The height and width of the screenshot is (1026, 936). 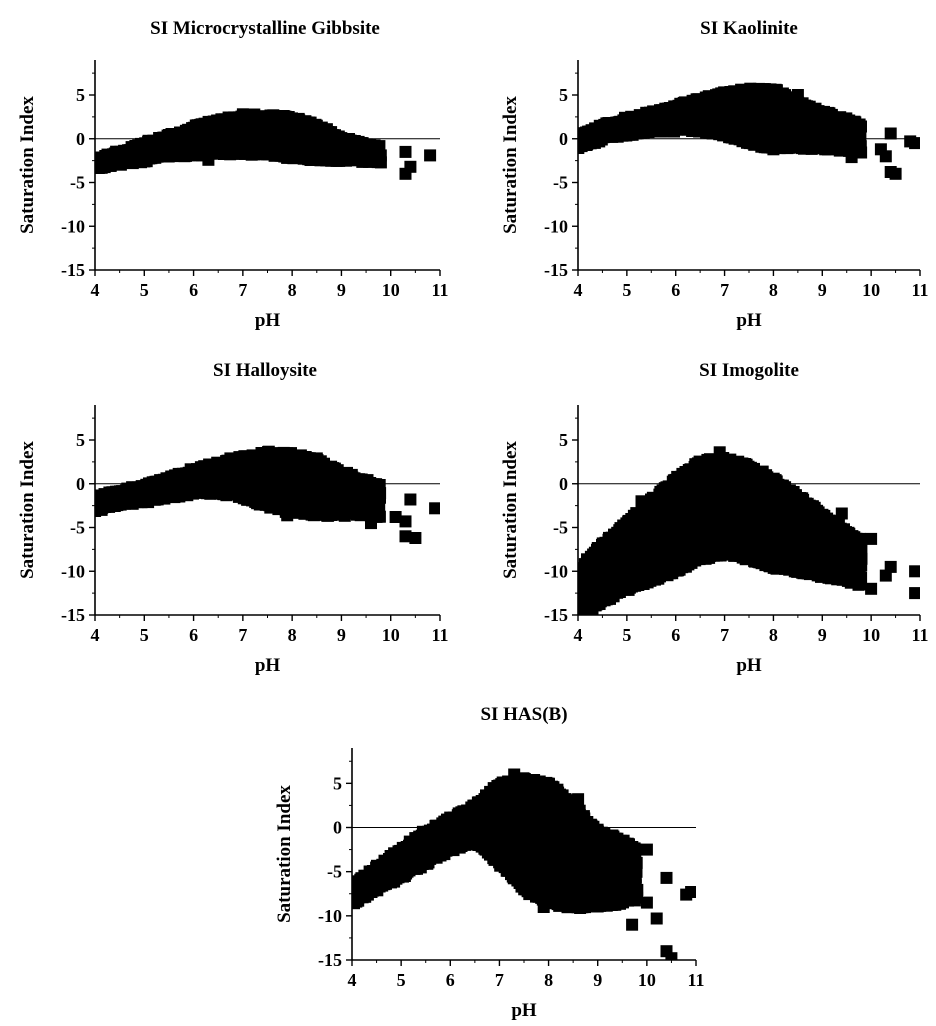 What do you see at coordinates (523, 714) in the screenshot?
I see `chart-title: SI HAS(B)` at bounding box center [523, 714].